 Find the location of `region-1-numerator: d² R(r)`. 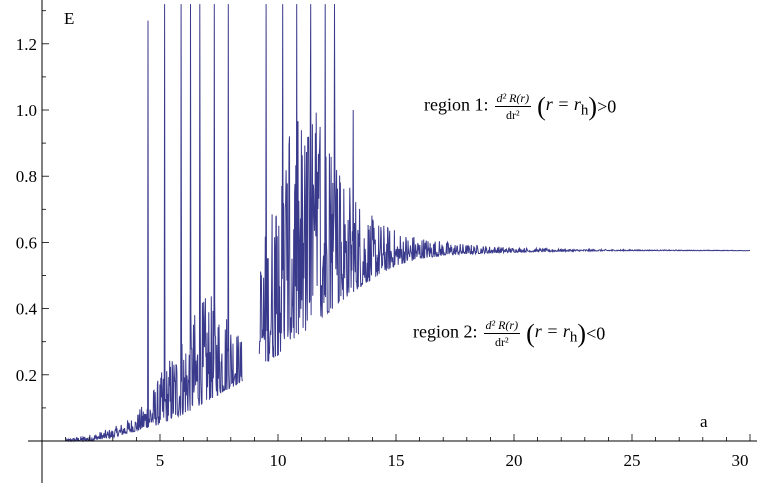

region-1-numerator: d² R(r) is located at coordinates (513, 99).